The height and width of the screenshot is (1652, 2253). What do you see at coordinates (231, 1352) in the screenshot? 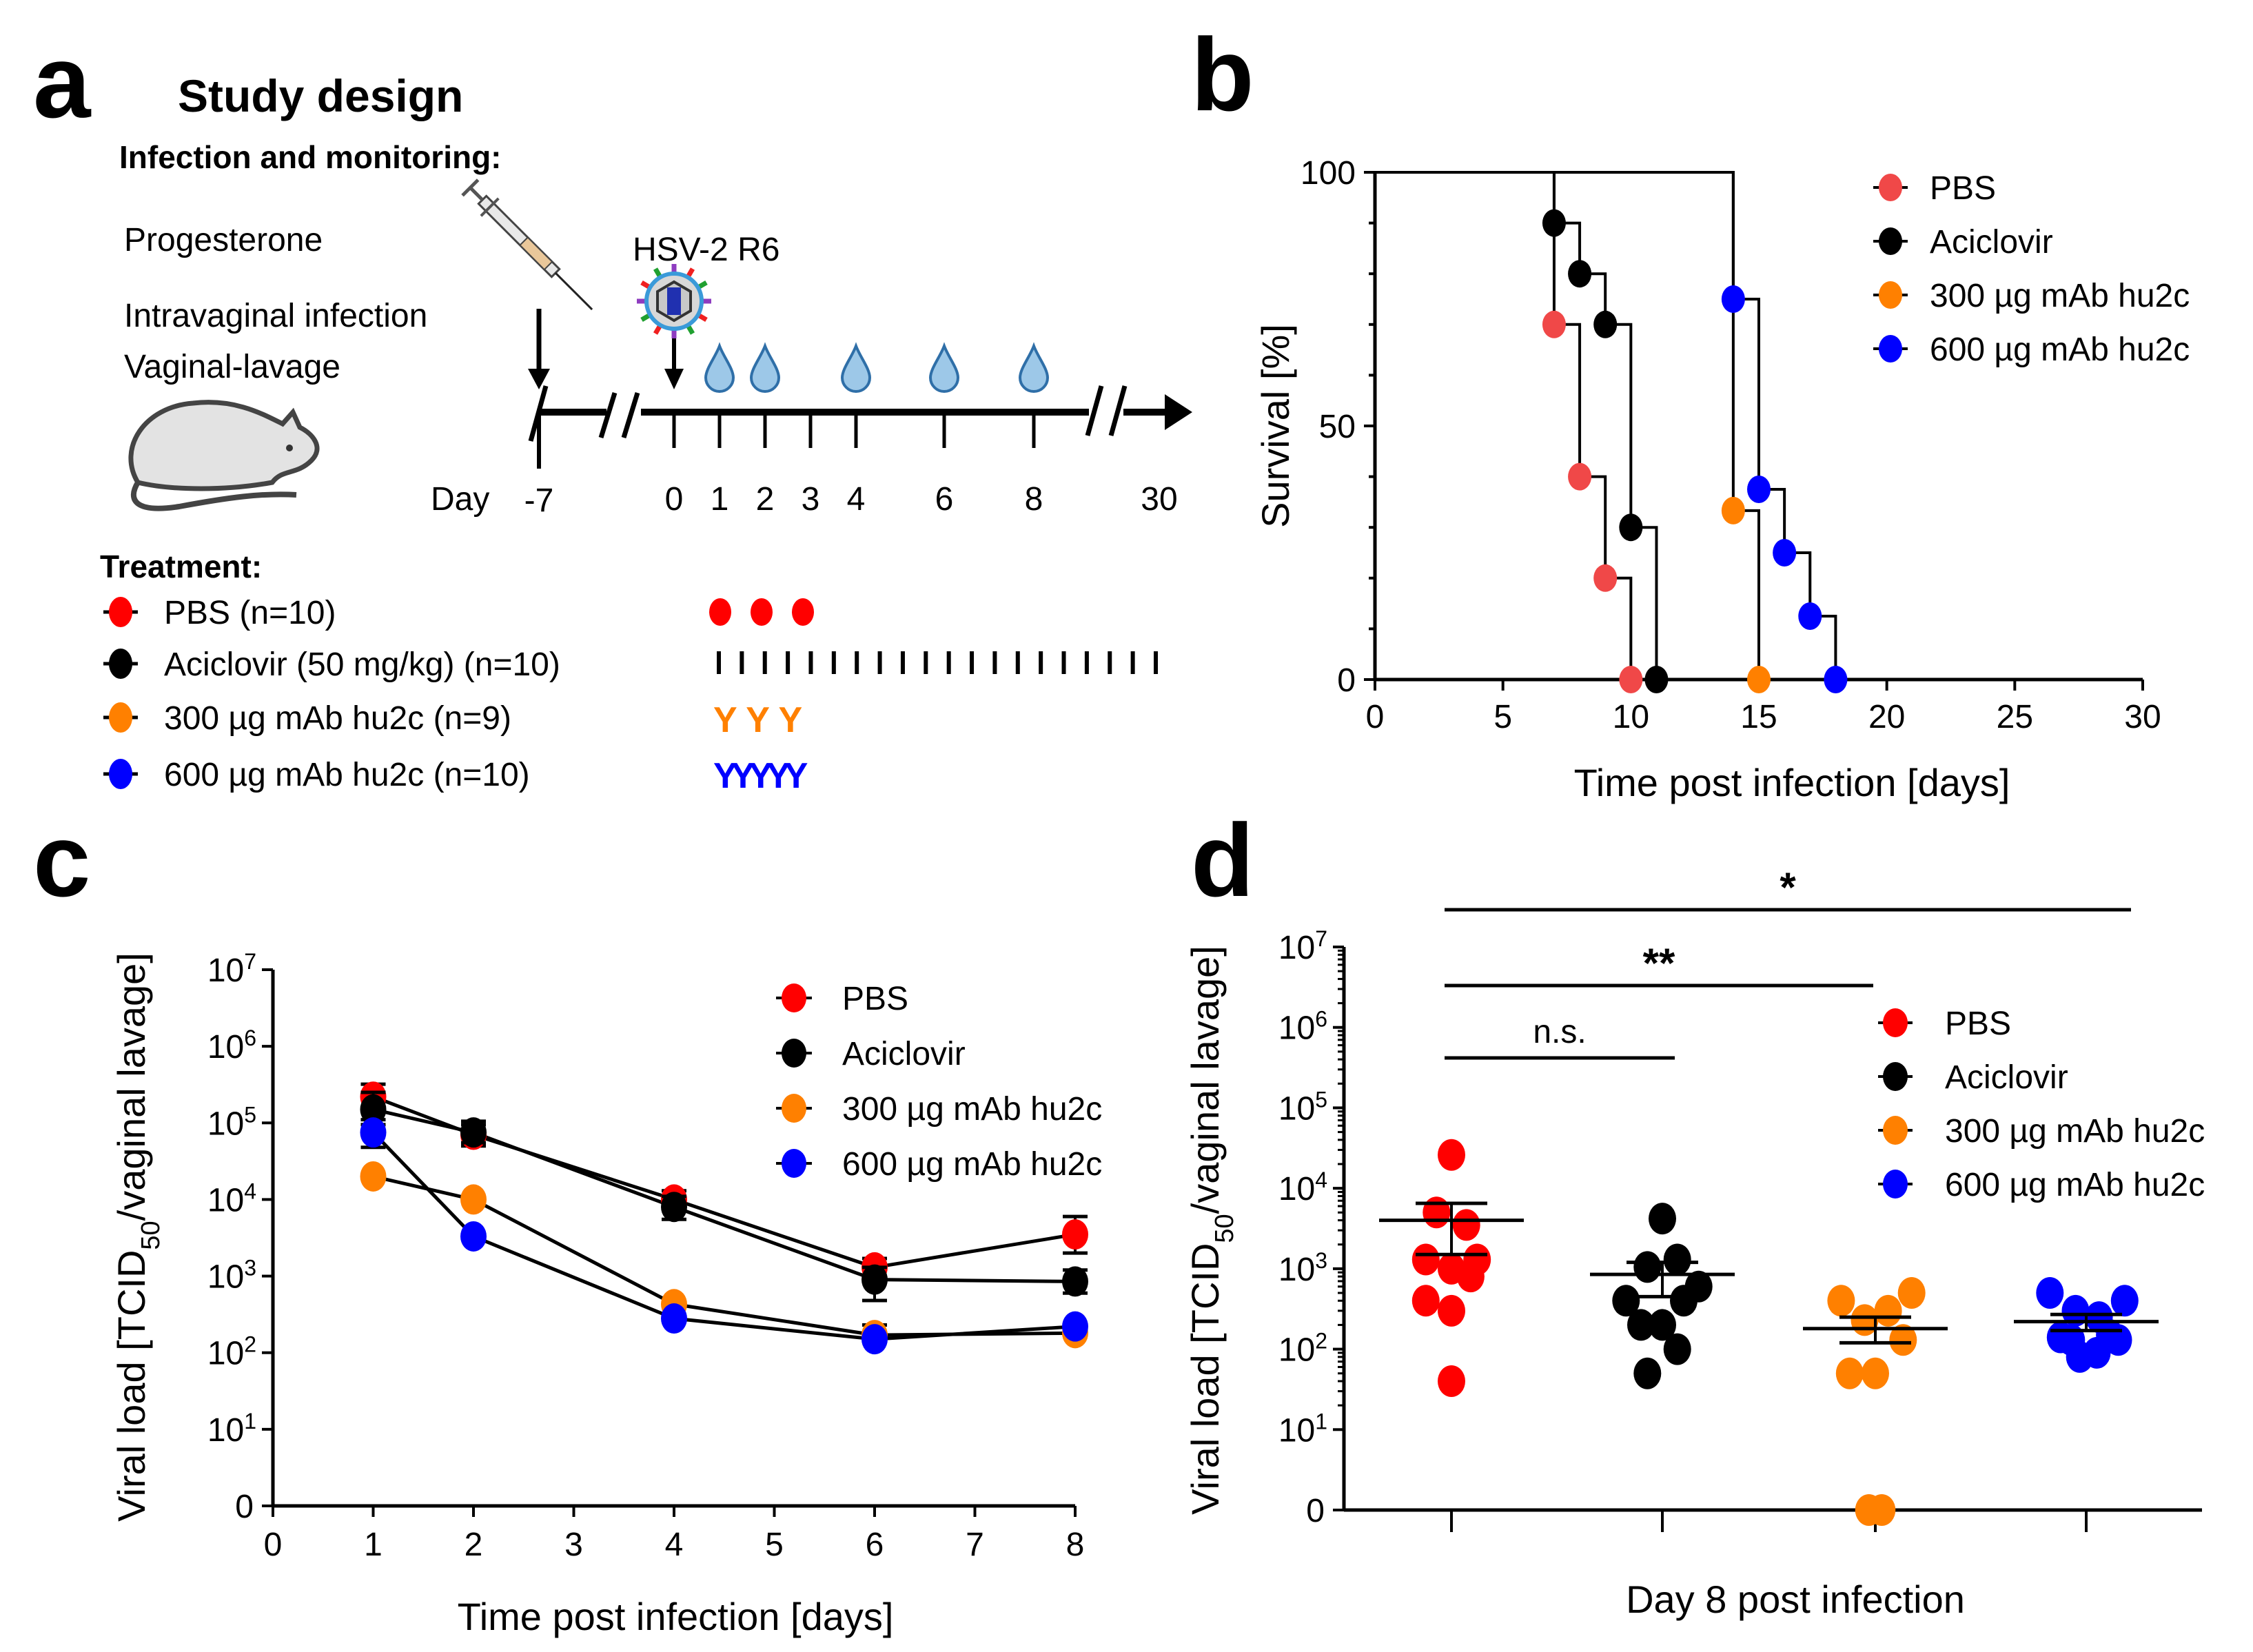
I see `y-tick-label: 10²` at bounding box center [231, 1352].